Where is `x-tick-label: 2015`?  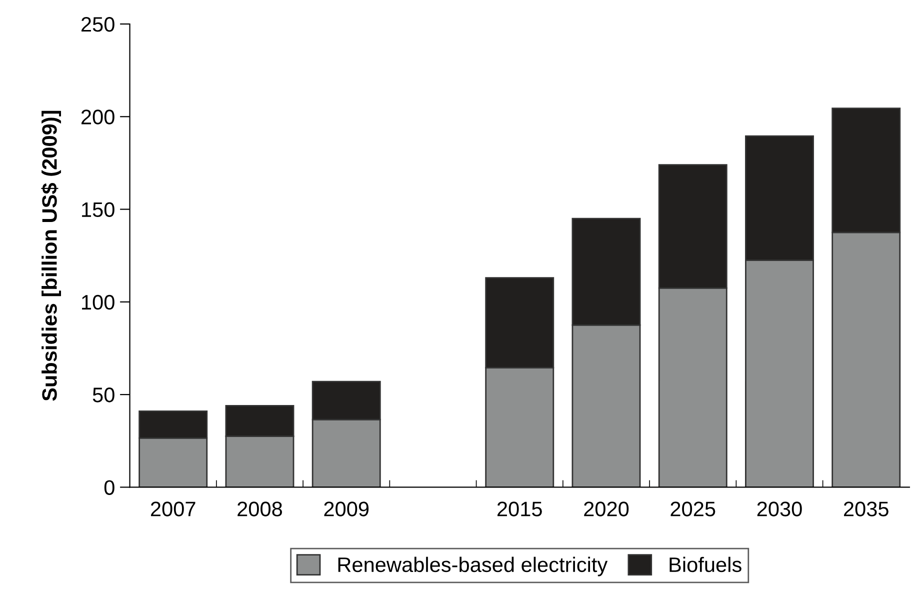
x-tick-label: 2015 is located at coordinates (519, 509).